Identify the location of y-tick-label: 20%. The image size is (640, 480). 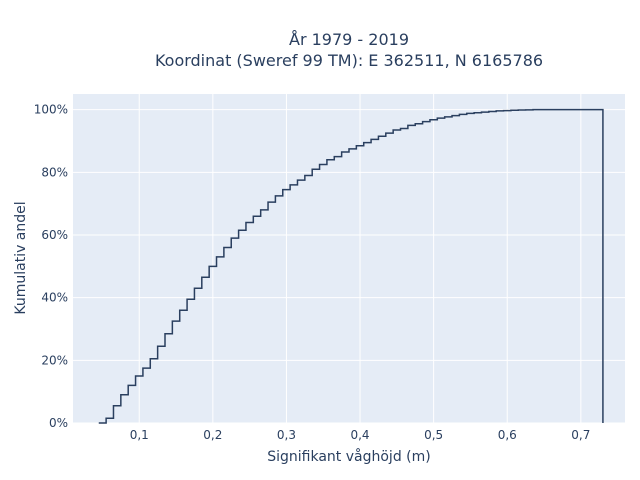
(54, 360).